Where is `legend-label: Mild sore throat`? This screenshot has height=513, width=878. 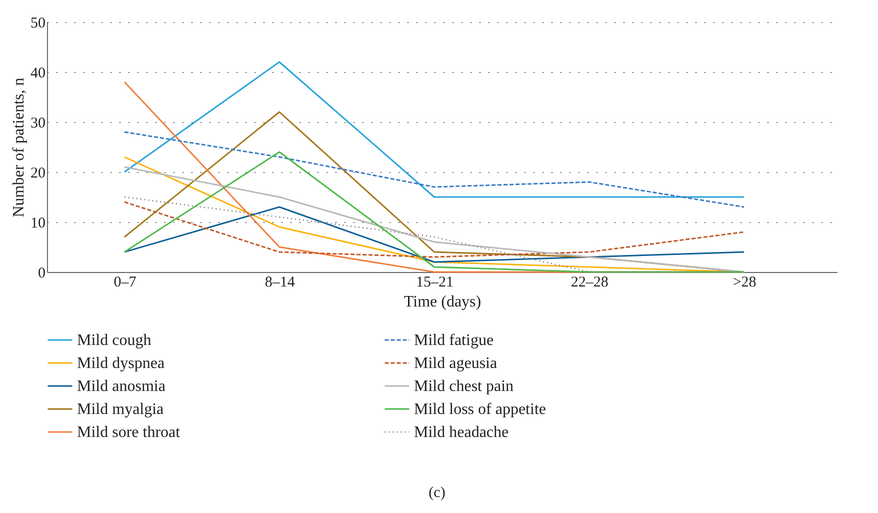 legend-label: Mild sore throat is located at coordinates (129, 432).